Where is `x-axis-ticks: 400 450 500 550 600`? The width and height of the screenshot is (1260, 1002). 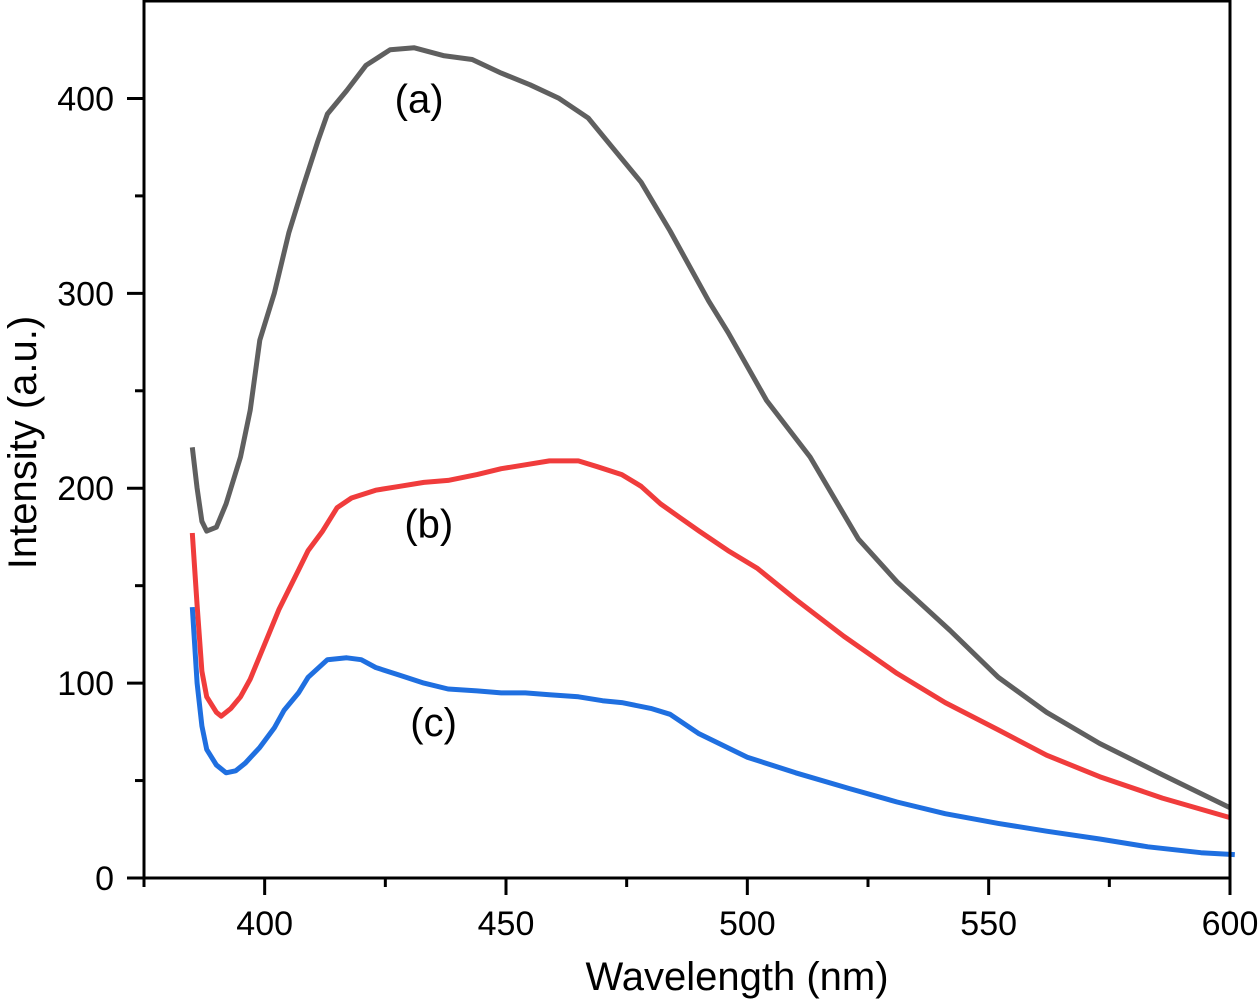
x-axis-ticks: 400 450 500 550 600 is located at coordinates (700, 910).